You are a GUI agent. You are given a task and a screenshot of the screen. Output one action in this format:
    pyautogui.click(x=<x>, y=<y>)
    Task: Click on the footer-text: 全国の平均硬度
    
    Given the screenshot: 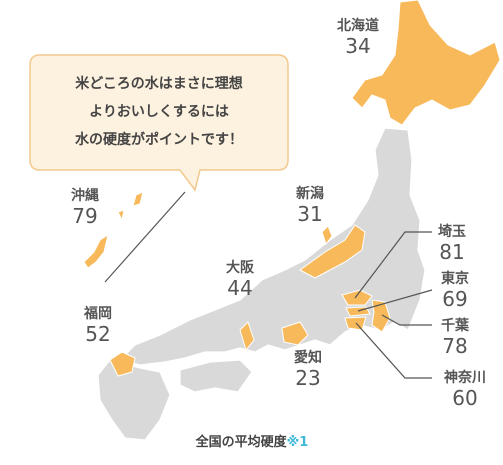 What is the action you would take?
    pyautogui.click(x=241, y=442)
    